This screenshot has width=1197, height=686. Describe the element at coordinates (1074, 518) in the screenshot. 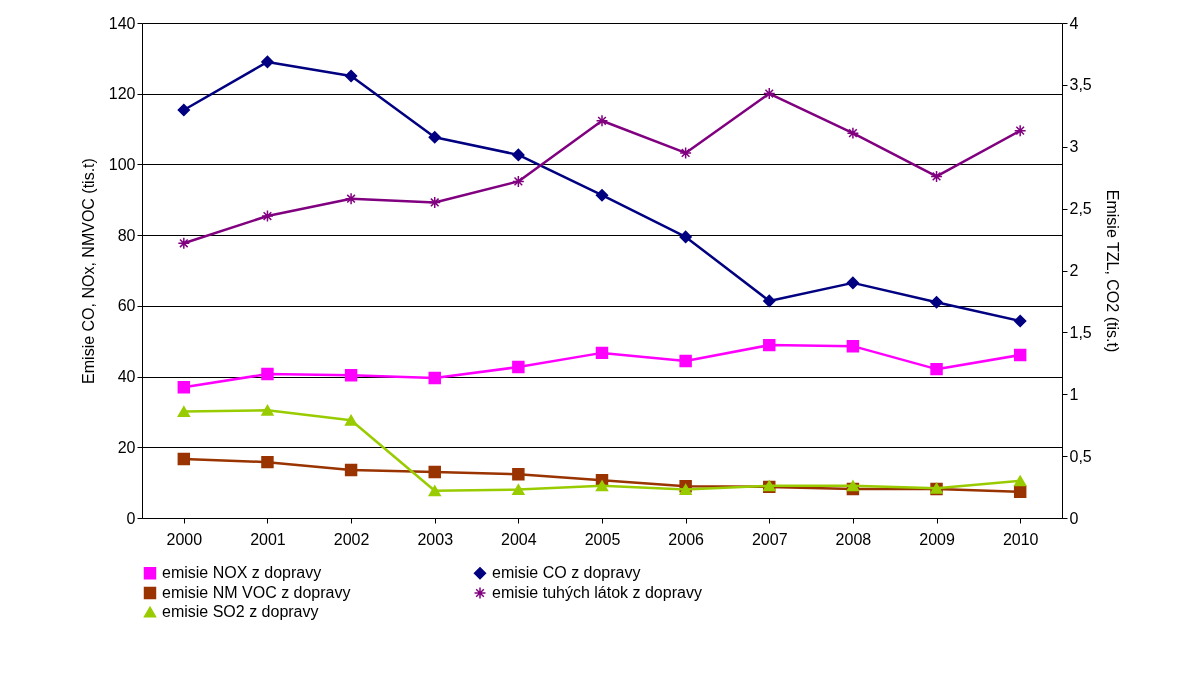

I see `y2-tick-label: 0` at that location.